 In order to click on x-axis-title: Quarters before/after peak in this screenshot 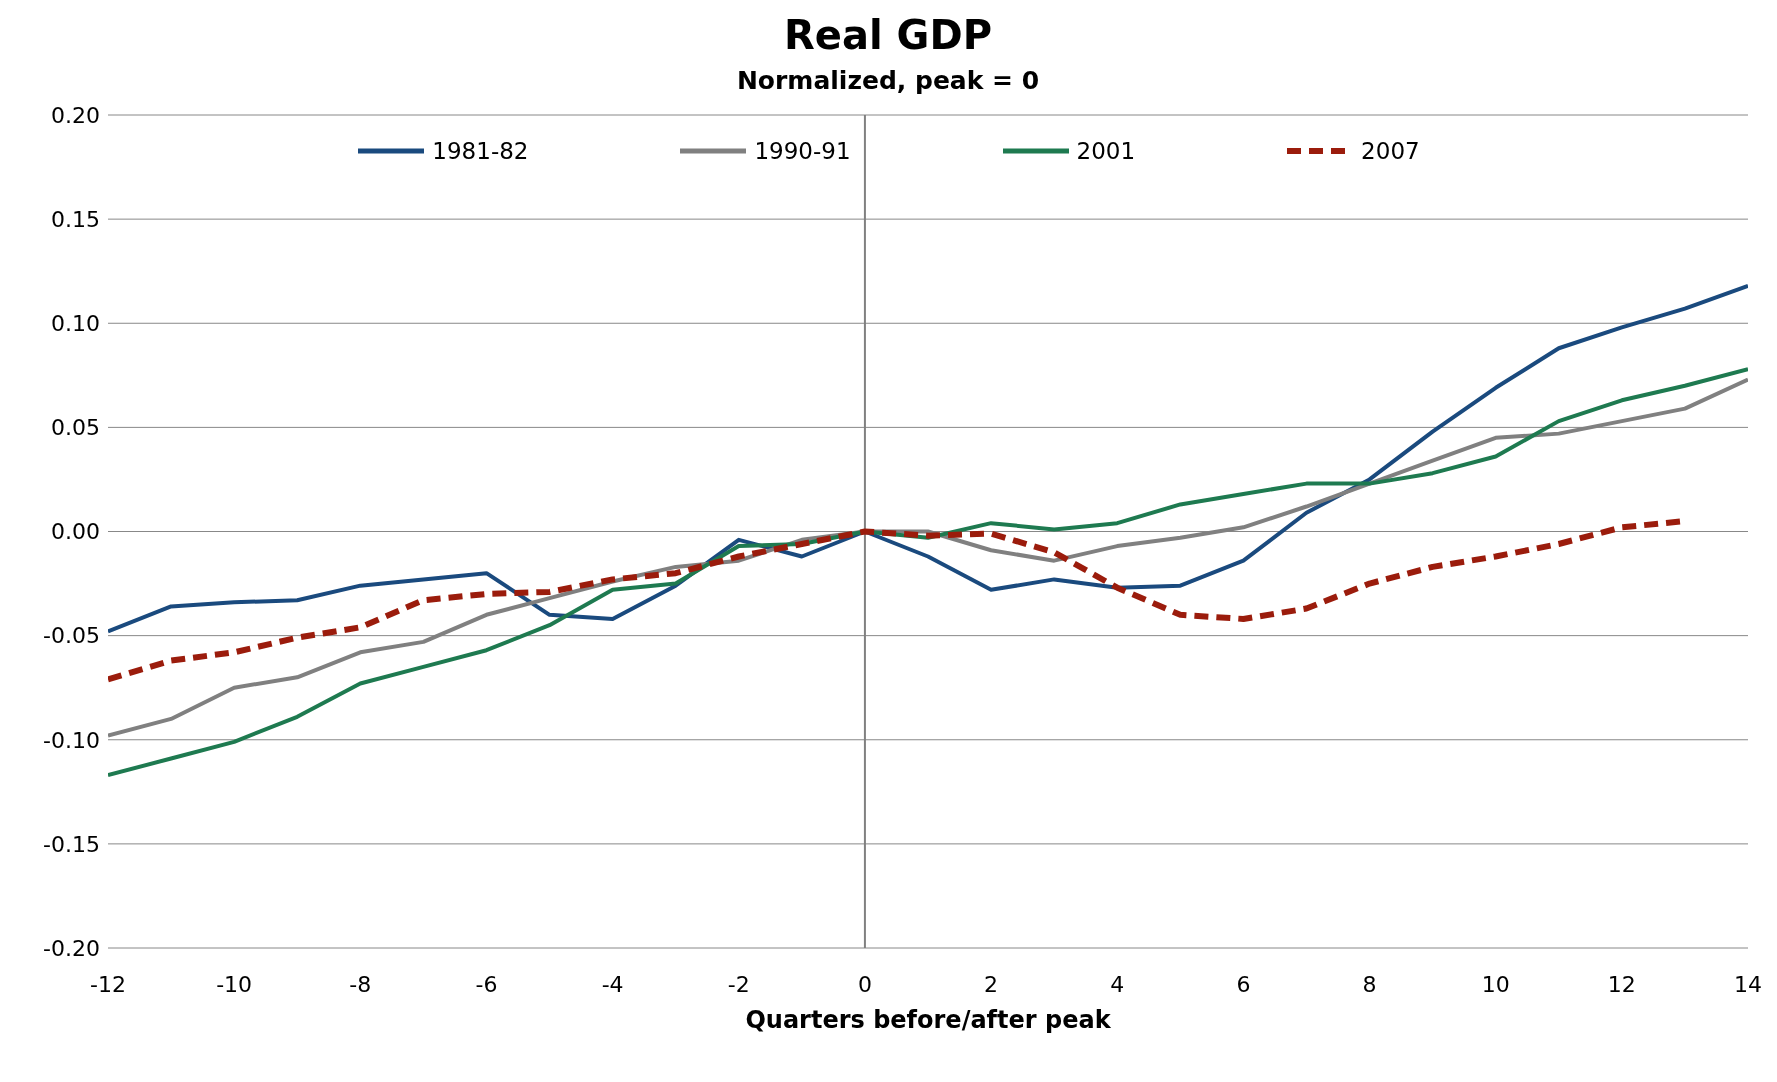, I will do `click(928, 1020)`.